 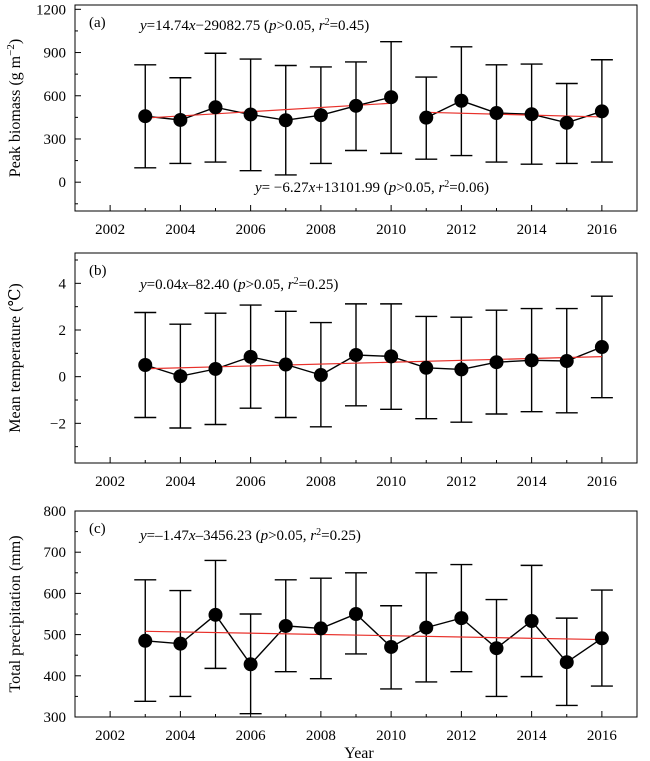 I want to click on regression-equation: y=0.04x–82.40 (p>0.05, r2=0.25), so click(x=238, y=285).